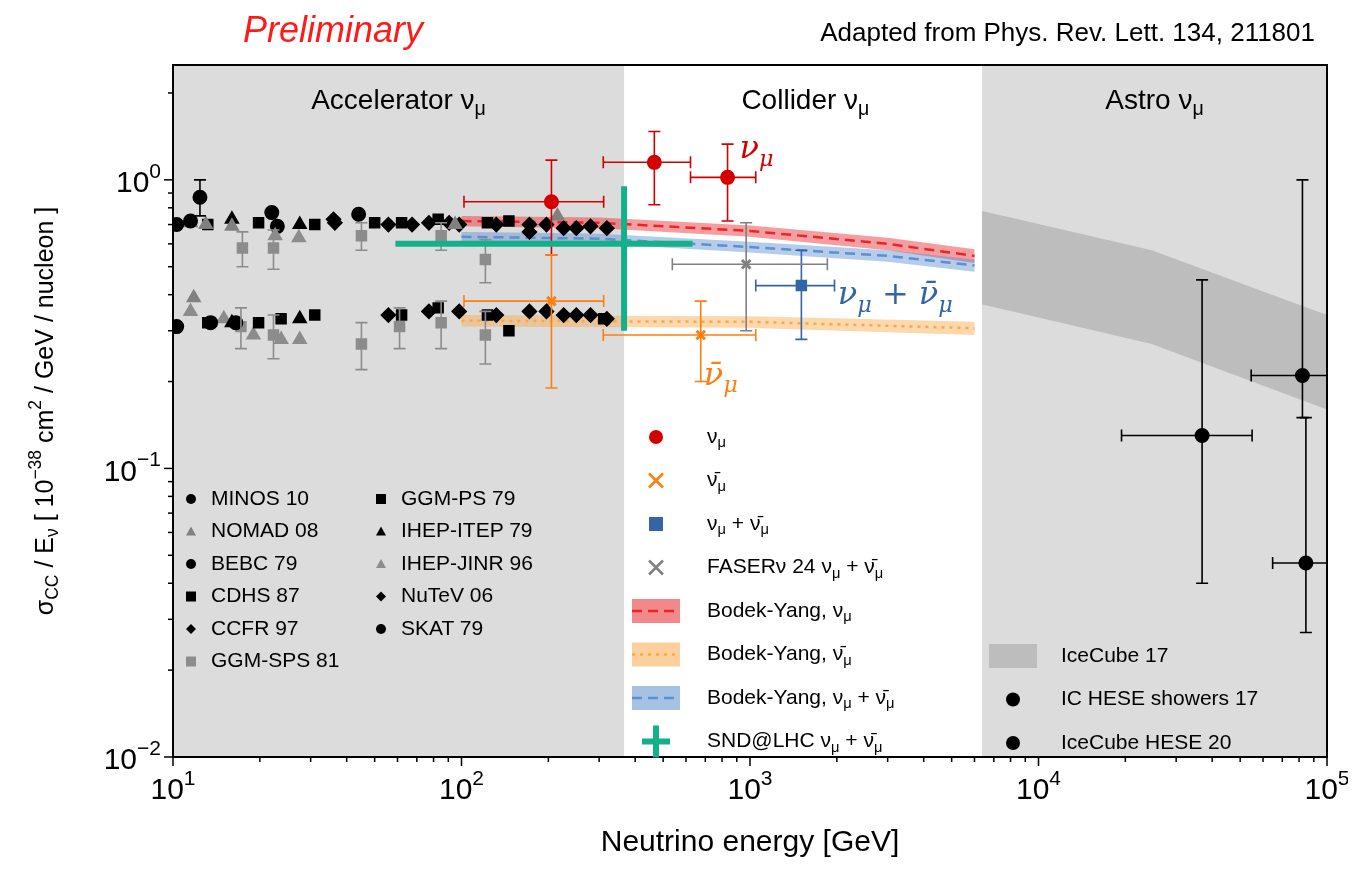 This screenshot has width=1355, height=871. What do you see at coordinates (254, 562) in the screenshot?
I see `legend-label: BEBC 79` at bounding box center [254, 562].